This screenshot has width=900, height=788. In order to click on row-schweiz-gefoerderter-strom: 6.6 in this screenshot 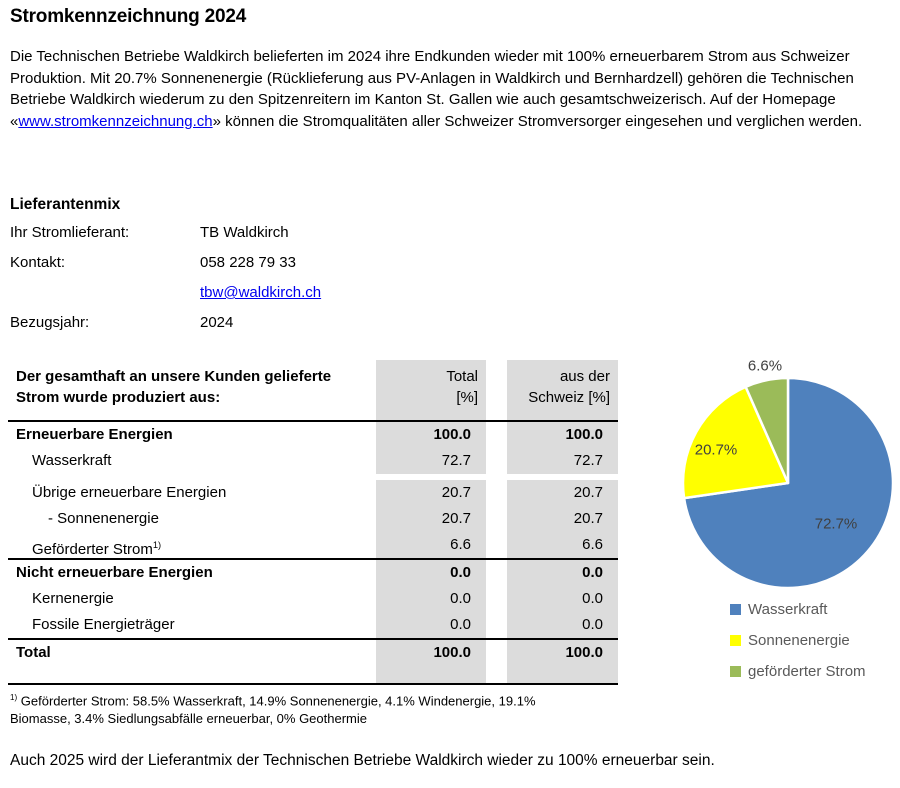, I will do `click(562, 545)`.